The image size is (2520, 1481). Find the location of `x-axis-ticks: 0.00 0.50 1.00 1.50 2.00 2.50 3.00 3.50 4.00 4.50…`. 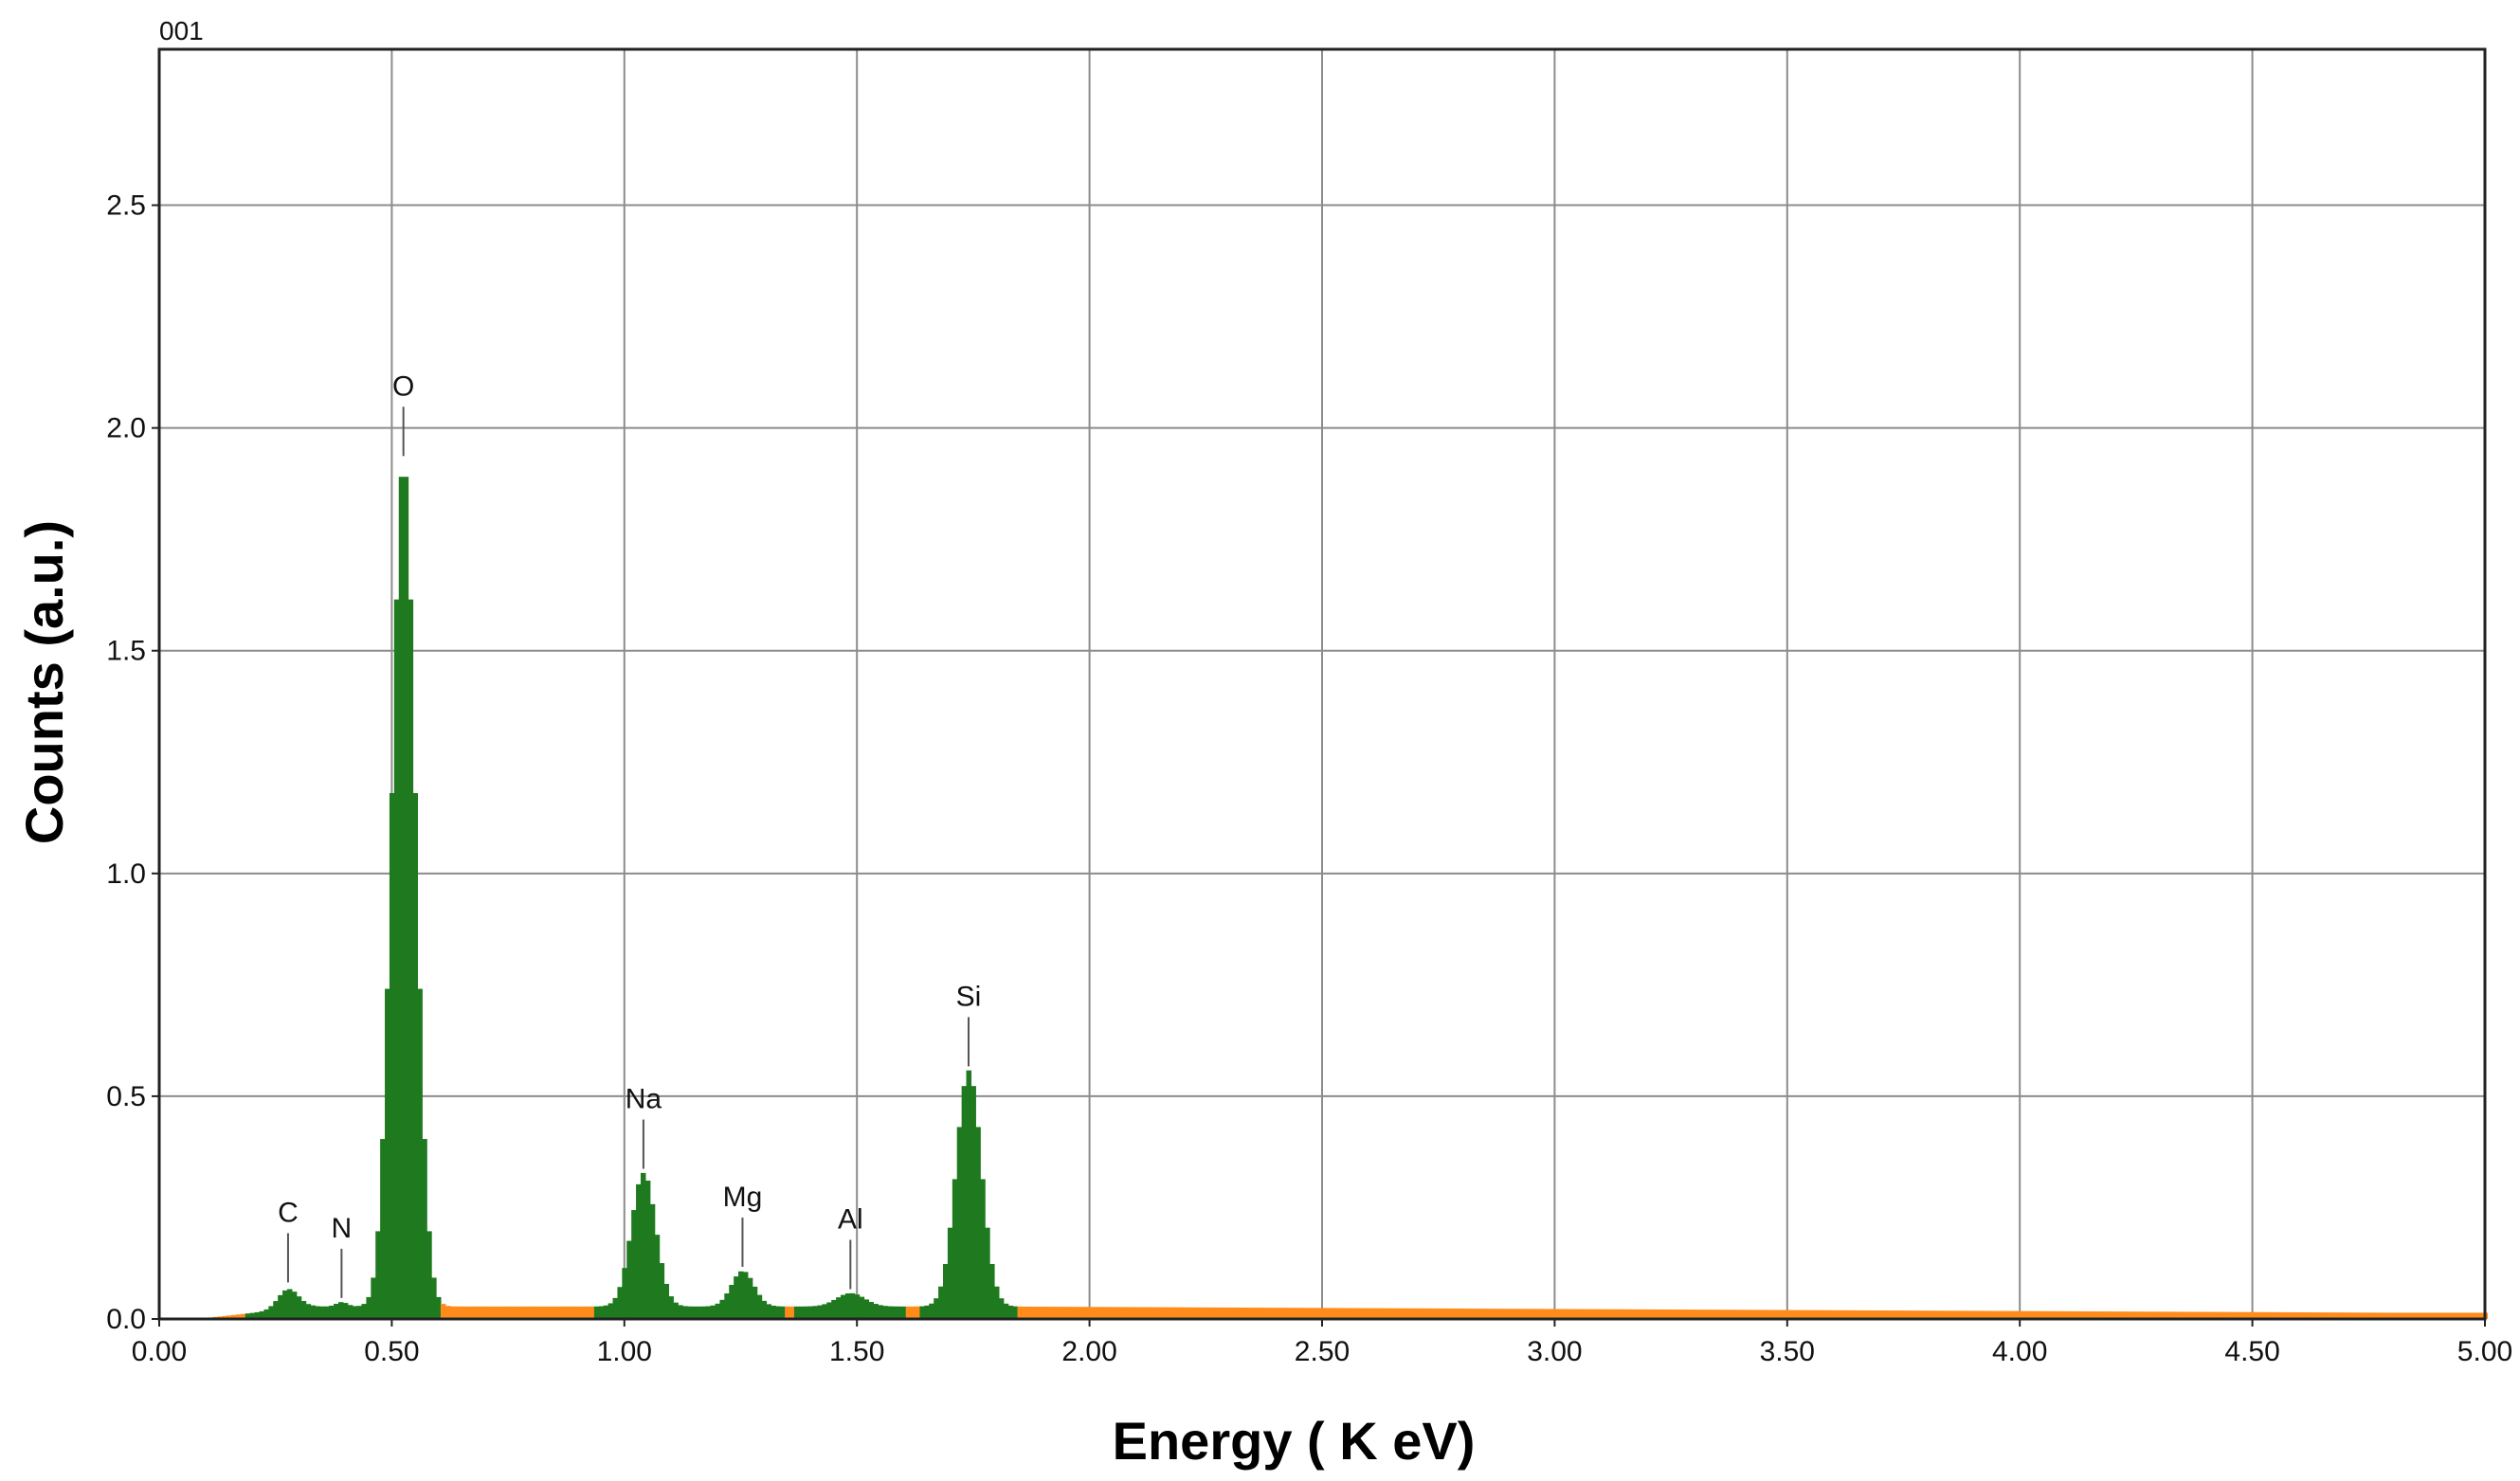

x-axis-ticks: 0.00 0.50 1.00 1.50 2.00 2.50 3.00 3.50 4.00 4.50… is located at coordinates (1322, 1343).